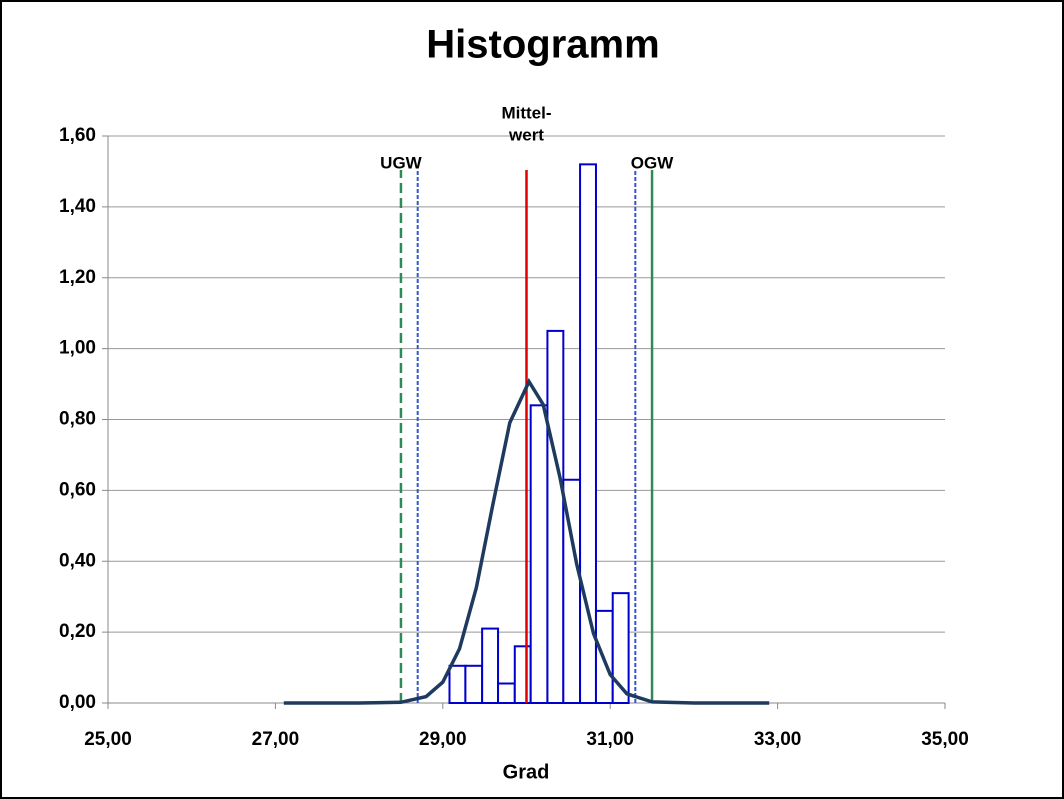 Image resolution: width=1064 pixels, height=799 pixels. What do you see at coordinates (526, 772) in the screenshot?
I see `x-axis-label: Grad` at bounding box center [526, 772].